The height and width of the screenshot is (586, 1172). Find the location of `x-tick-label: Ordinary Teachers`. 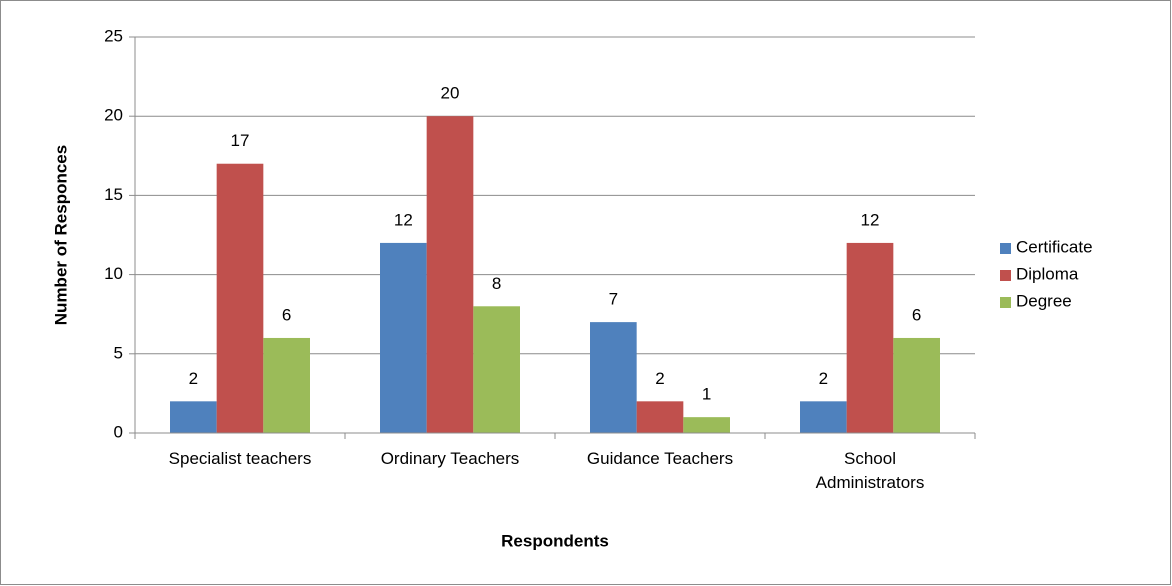

x-tick-label: Ordinary Teachers is located at coordinates (450, 458).